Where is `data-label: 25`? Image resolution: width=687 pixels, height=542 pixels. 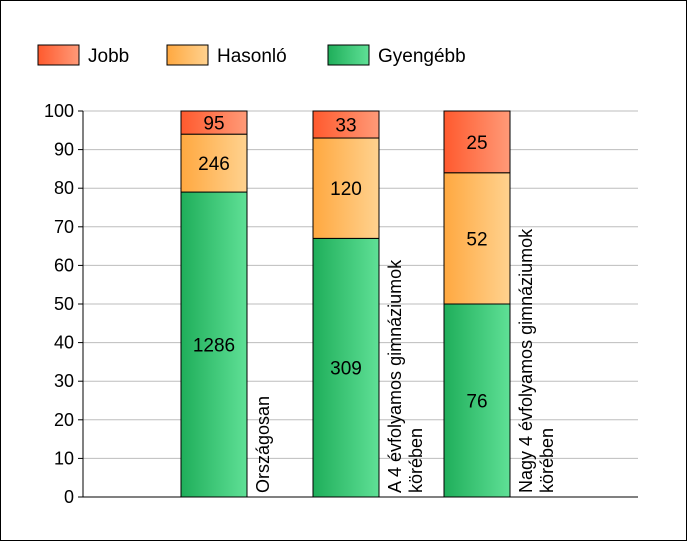
data-label: 25 is located at coordinates (476, 143).